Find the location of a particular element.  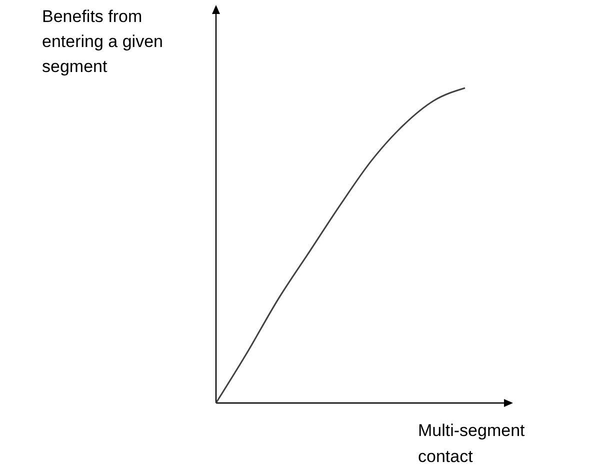

x-axis-title: Multi-segment contact is located at coordinates (472, 443).